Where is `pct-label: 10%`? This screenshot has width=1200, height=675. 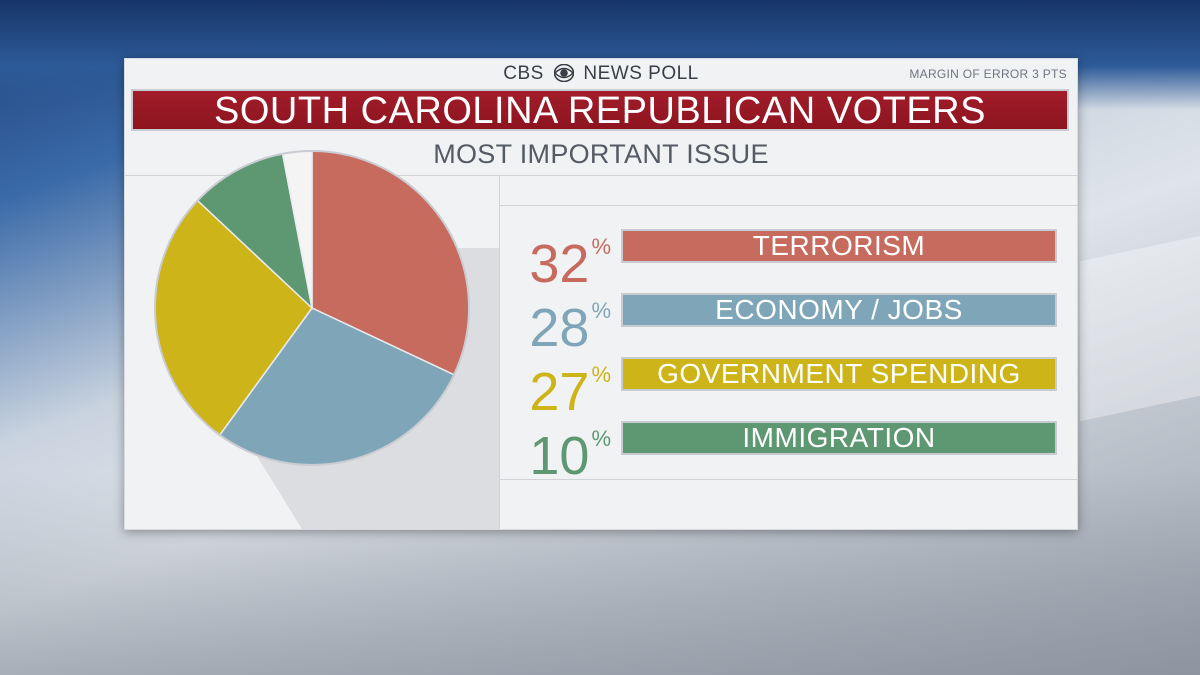
pct-label: 10% is located at coordinates (561, 447).